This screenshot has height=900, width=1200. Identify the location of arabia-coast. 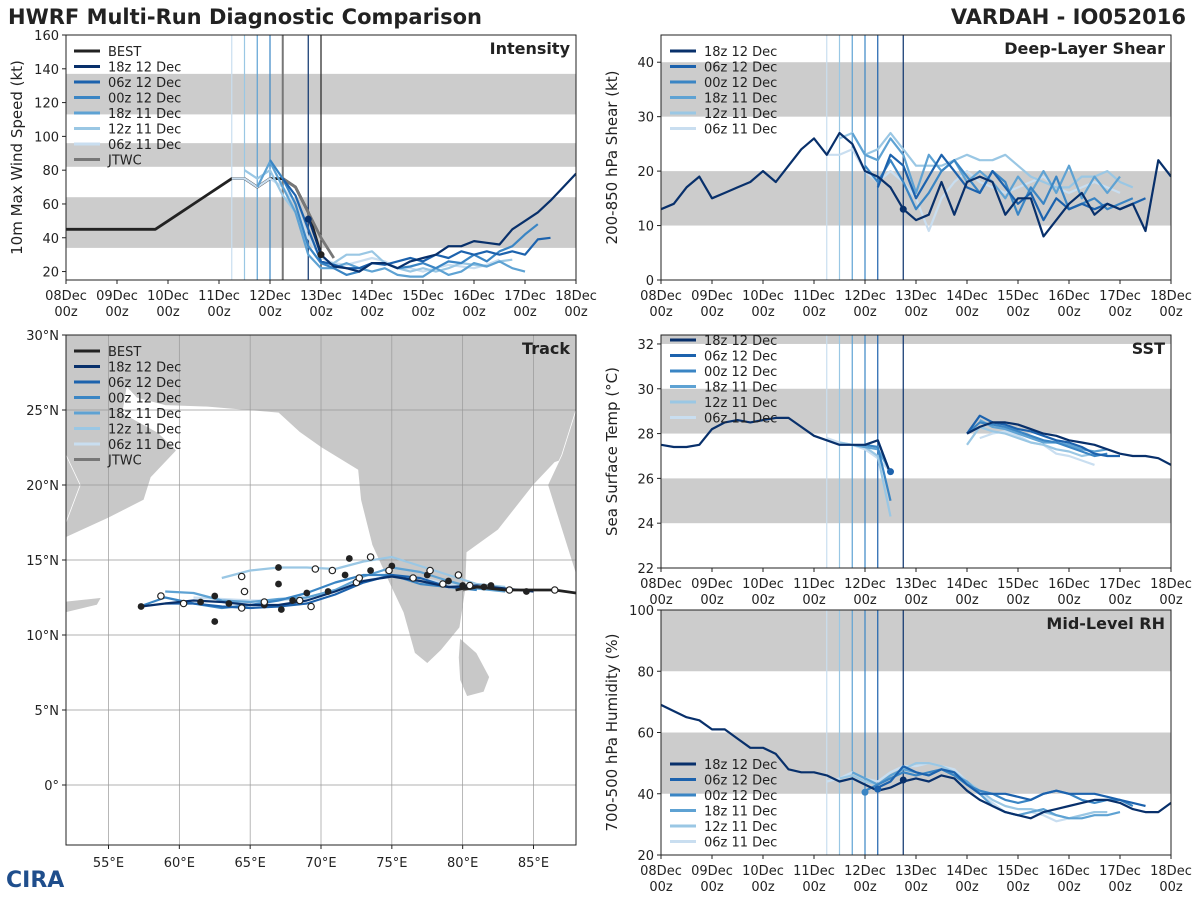
(73, 488).